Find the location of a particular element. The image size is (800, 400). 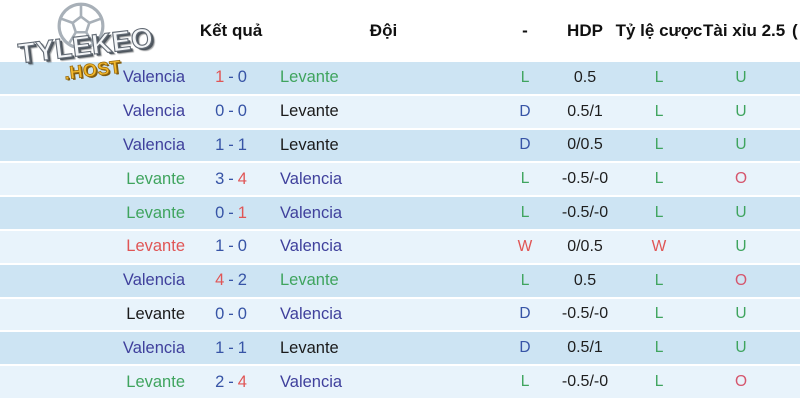

table-row: Valencia 1-1 Levante D 0/0.5 L U is located at coordinates (400, 145).